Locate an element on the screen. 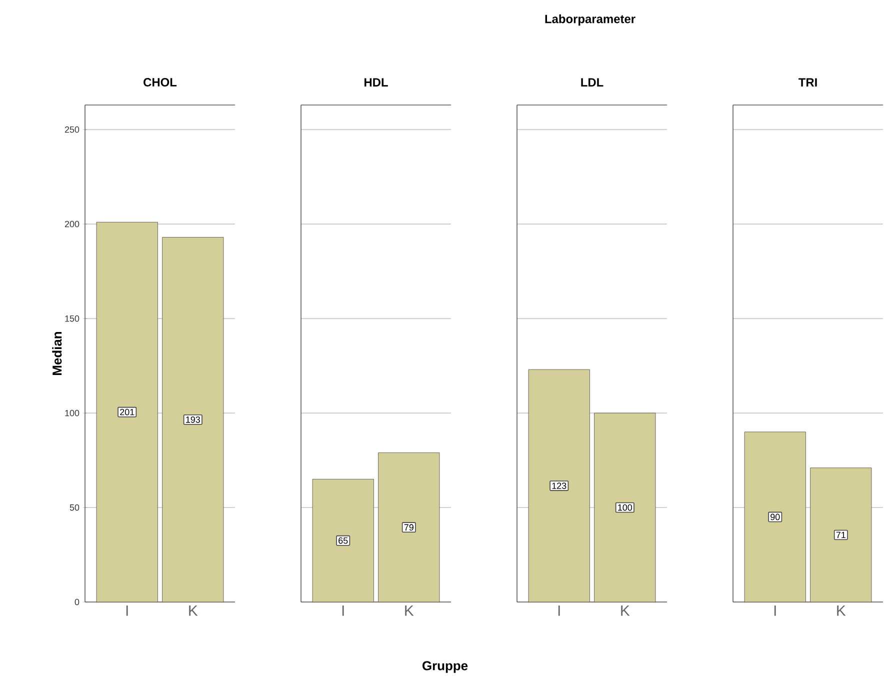 The width and height of the screenshot is (884, 687). chart-title: HDL is located at coordinates (376, 82).